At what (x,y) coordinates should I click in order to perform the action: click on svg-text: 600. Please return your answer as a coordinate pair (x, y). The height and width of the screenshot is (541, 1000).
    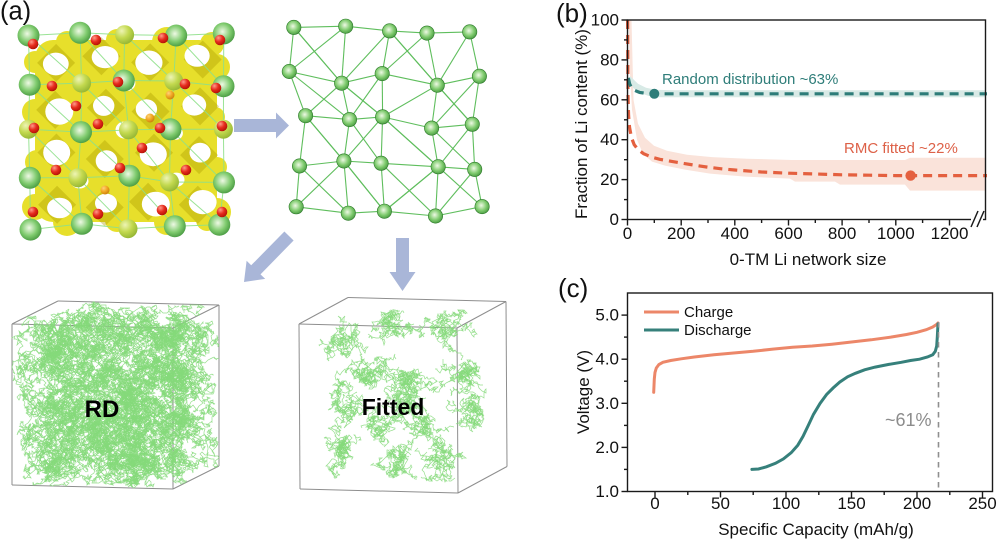
    Looking at the image, I should click on (788, 233).